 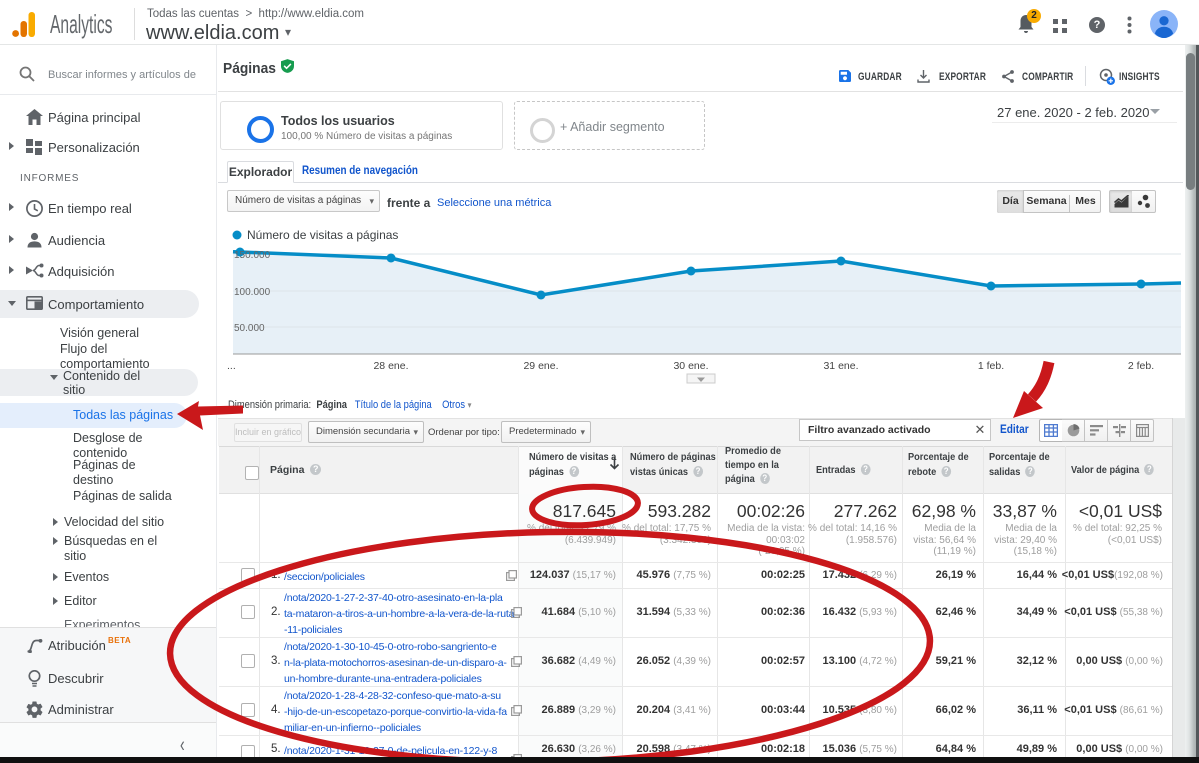 I want to click on svg-text: 29 ene., so click(x=540, y=366).